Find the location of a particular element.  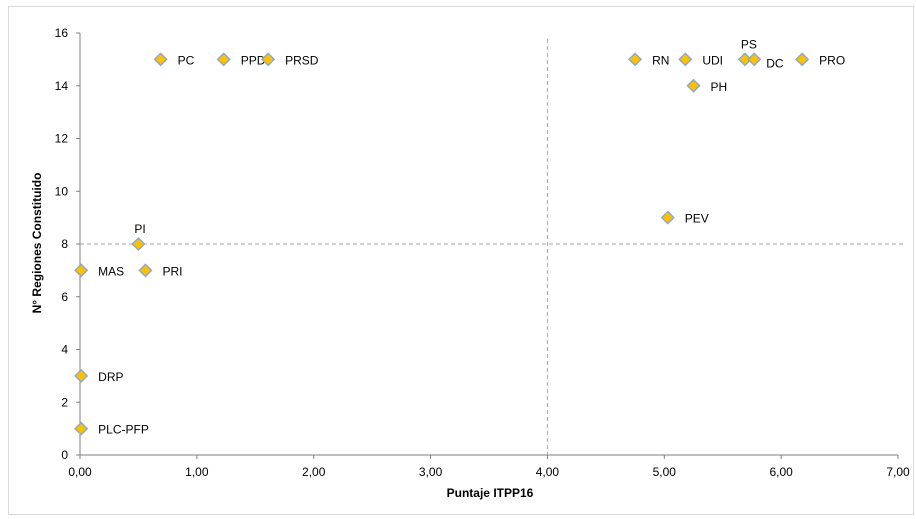

x-tick-label: 5,00 is located at coordinates (665, 472).